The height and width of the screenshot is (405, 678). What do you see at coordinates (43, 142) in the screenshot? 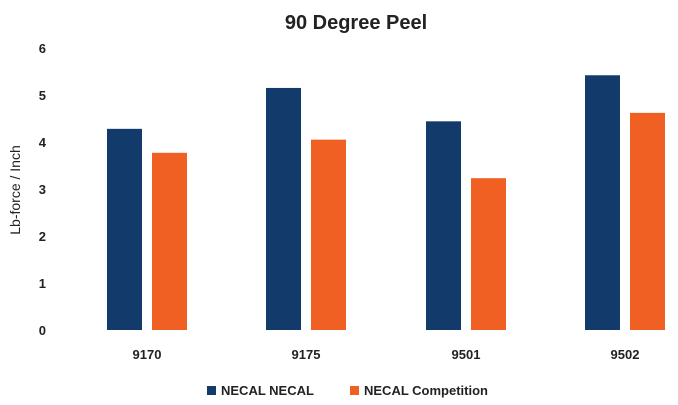
I see `y-tick-label: 4` at bounding box center [43, 142].